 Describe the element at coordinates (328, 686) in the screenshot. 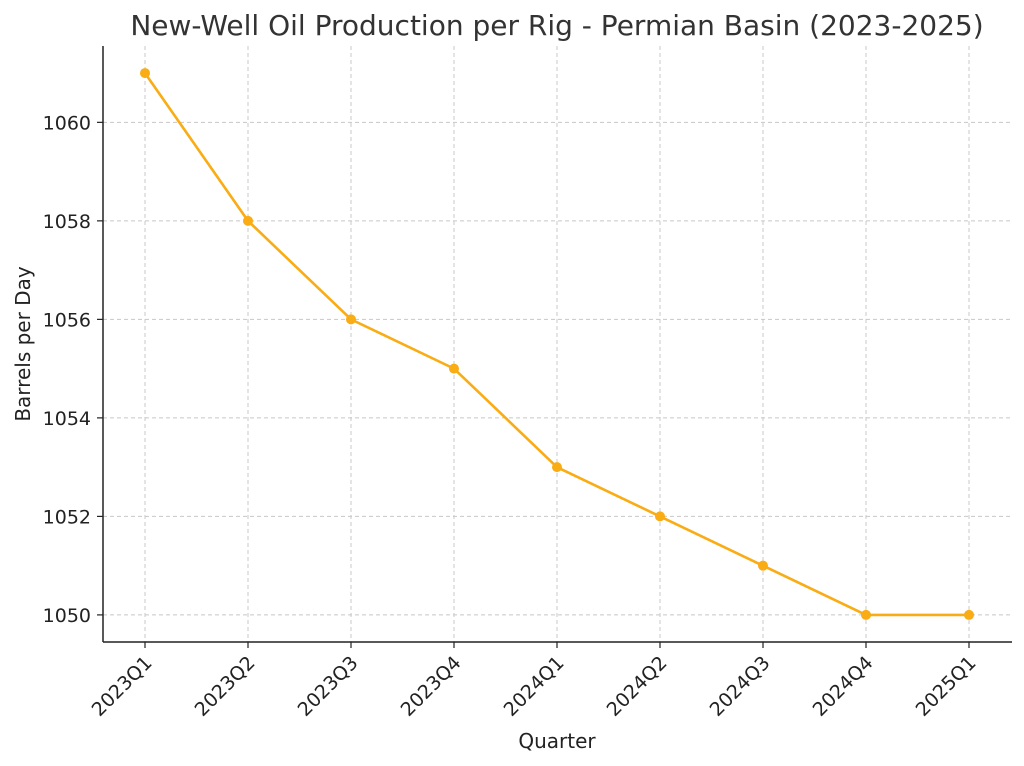

I see `x-tick-label: 2023Q3` at that location.